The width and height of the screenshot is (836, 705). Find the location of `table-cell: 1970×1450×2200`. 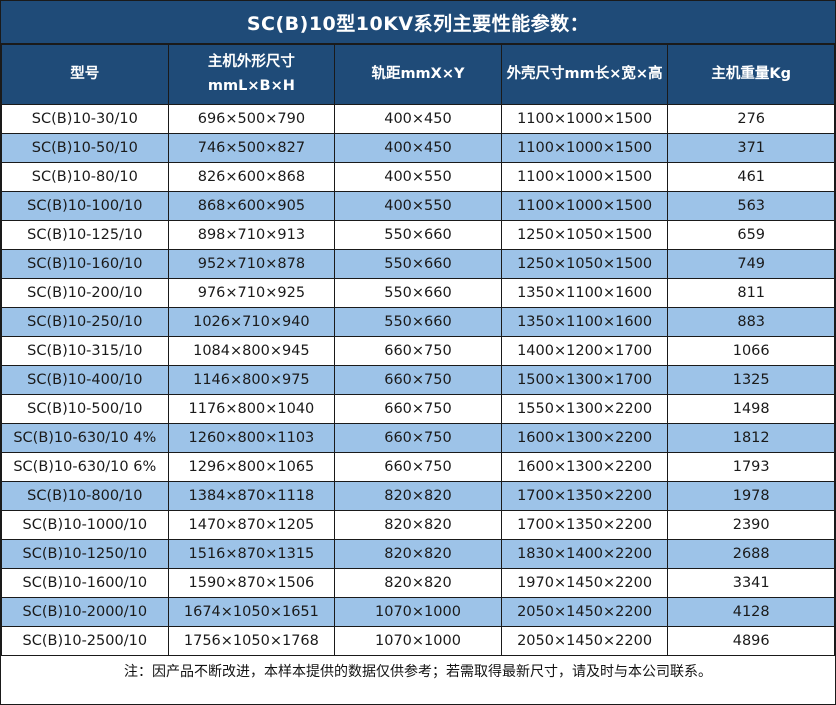

table-cell: 1970×1450×2200 is located at coordinates (584, 583).